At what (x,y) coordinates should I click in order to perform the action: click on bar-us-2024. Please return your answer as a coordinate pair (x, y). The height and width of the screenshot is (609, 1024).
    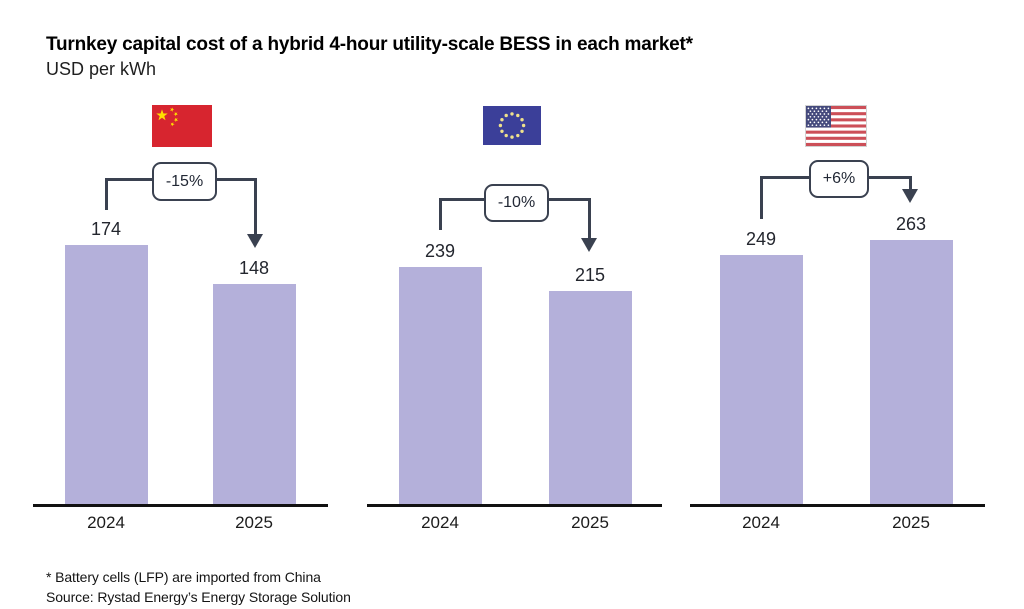
    Looking at the image, I should click on (761, 380).